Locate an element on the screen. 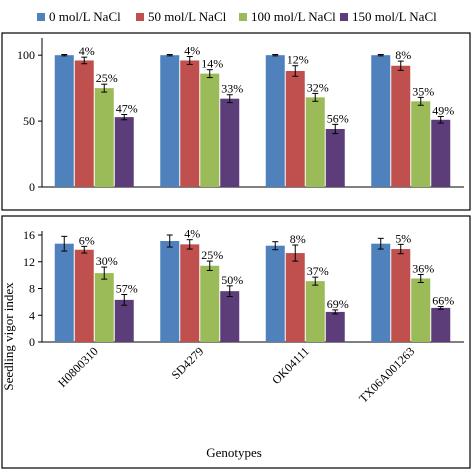 This screenshot has width=471, height=471. bottom-x-tick-label: SD4279 is located at coordinates (188, 363).